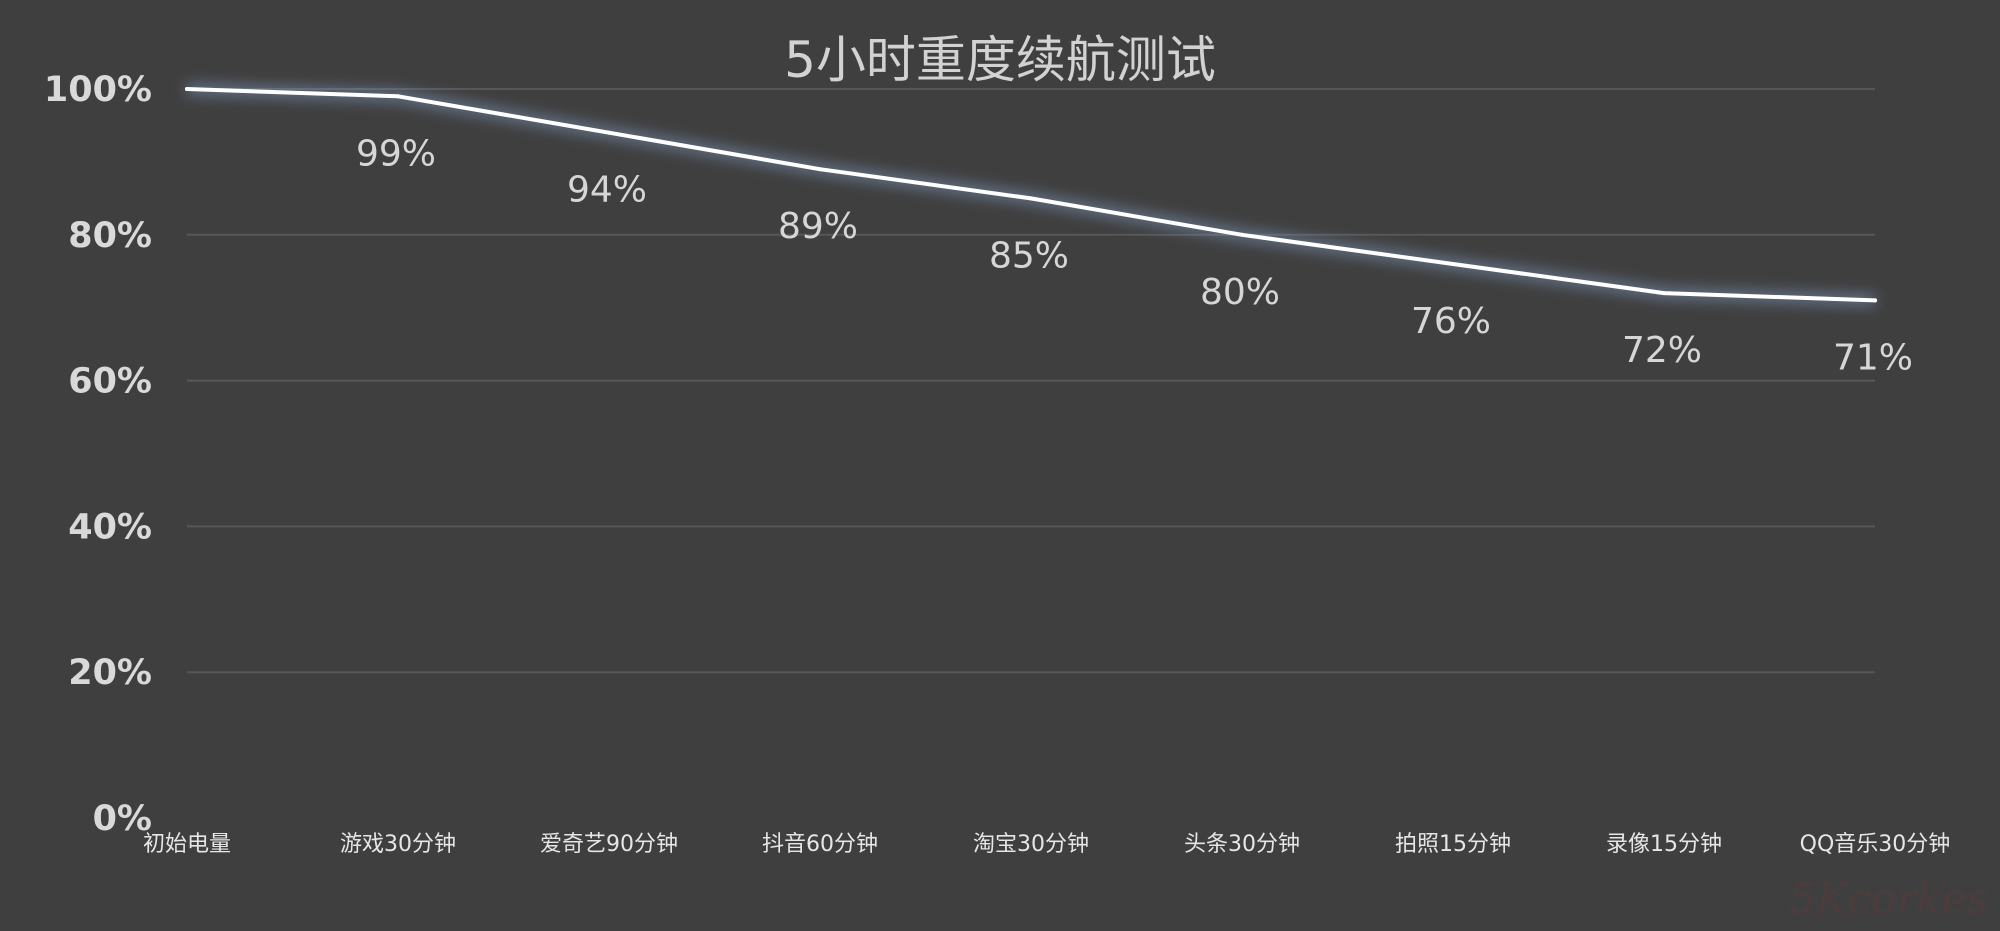 The width and height of the screenshot is (2000, 931). What do you see at coordinates (396, 153) in the screenshot?
I see `data-label: 99%` at bounding box center [396, 153].